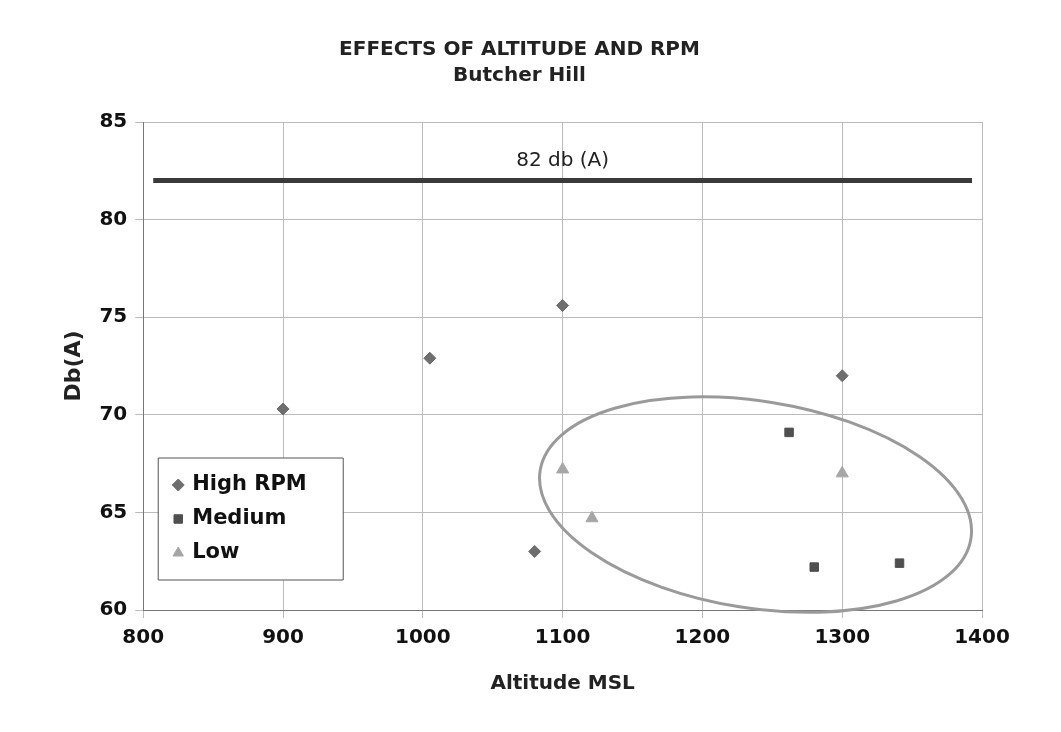  I want to click on x-tick-label: 1100, so click(562, 636).